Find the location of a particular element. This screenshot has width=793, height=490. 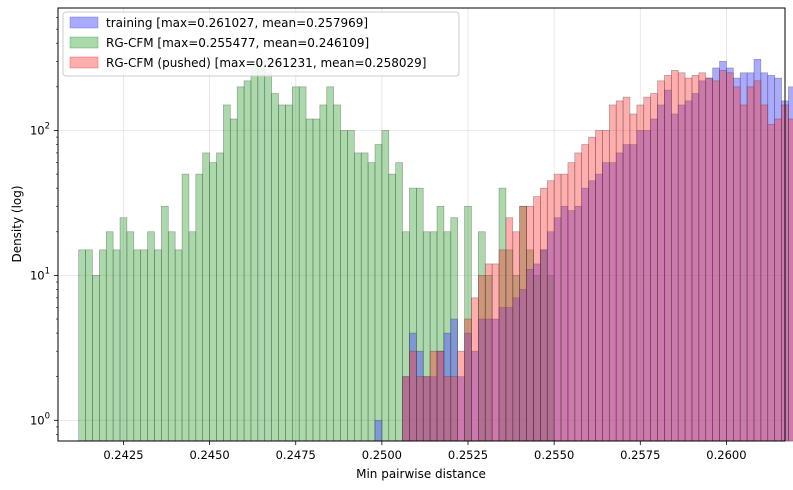

legend-swatch-training is located at coordinates (84, 22).